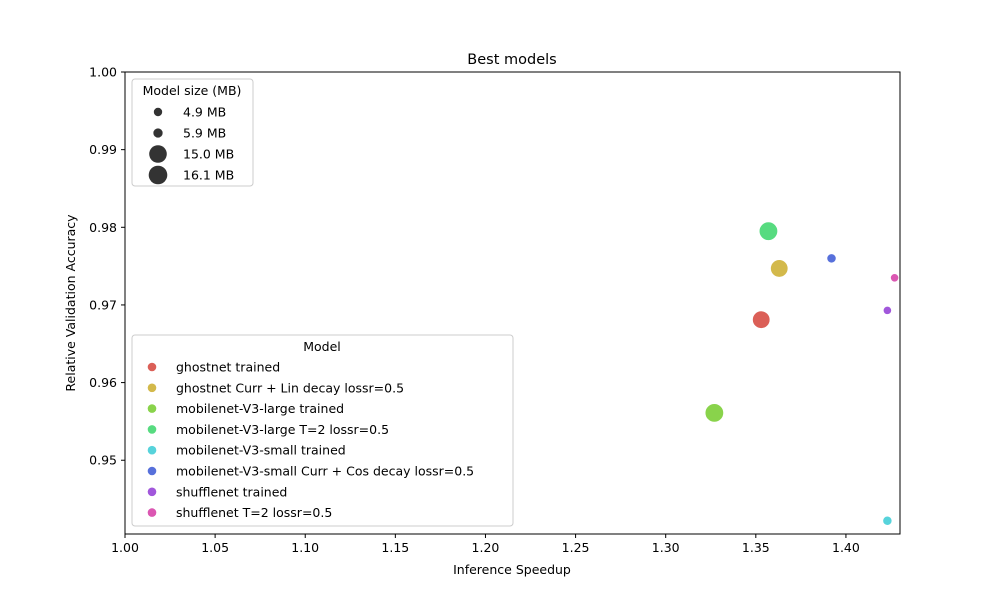 The image size is (1000, 600). I want to click on x-tick-label: 1.25, so click(576, 547).